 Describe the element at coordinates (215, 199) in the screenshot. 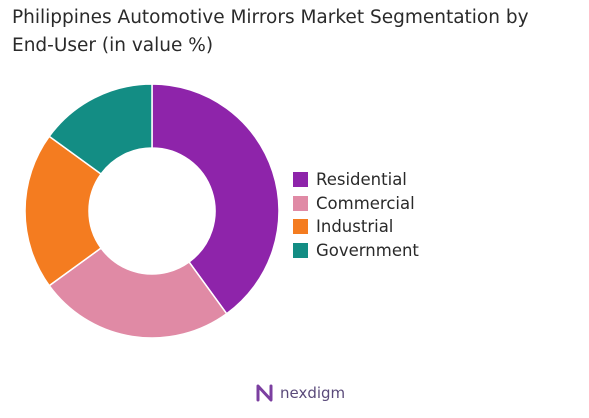

I see `donut-slice-residential` at that location.